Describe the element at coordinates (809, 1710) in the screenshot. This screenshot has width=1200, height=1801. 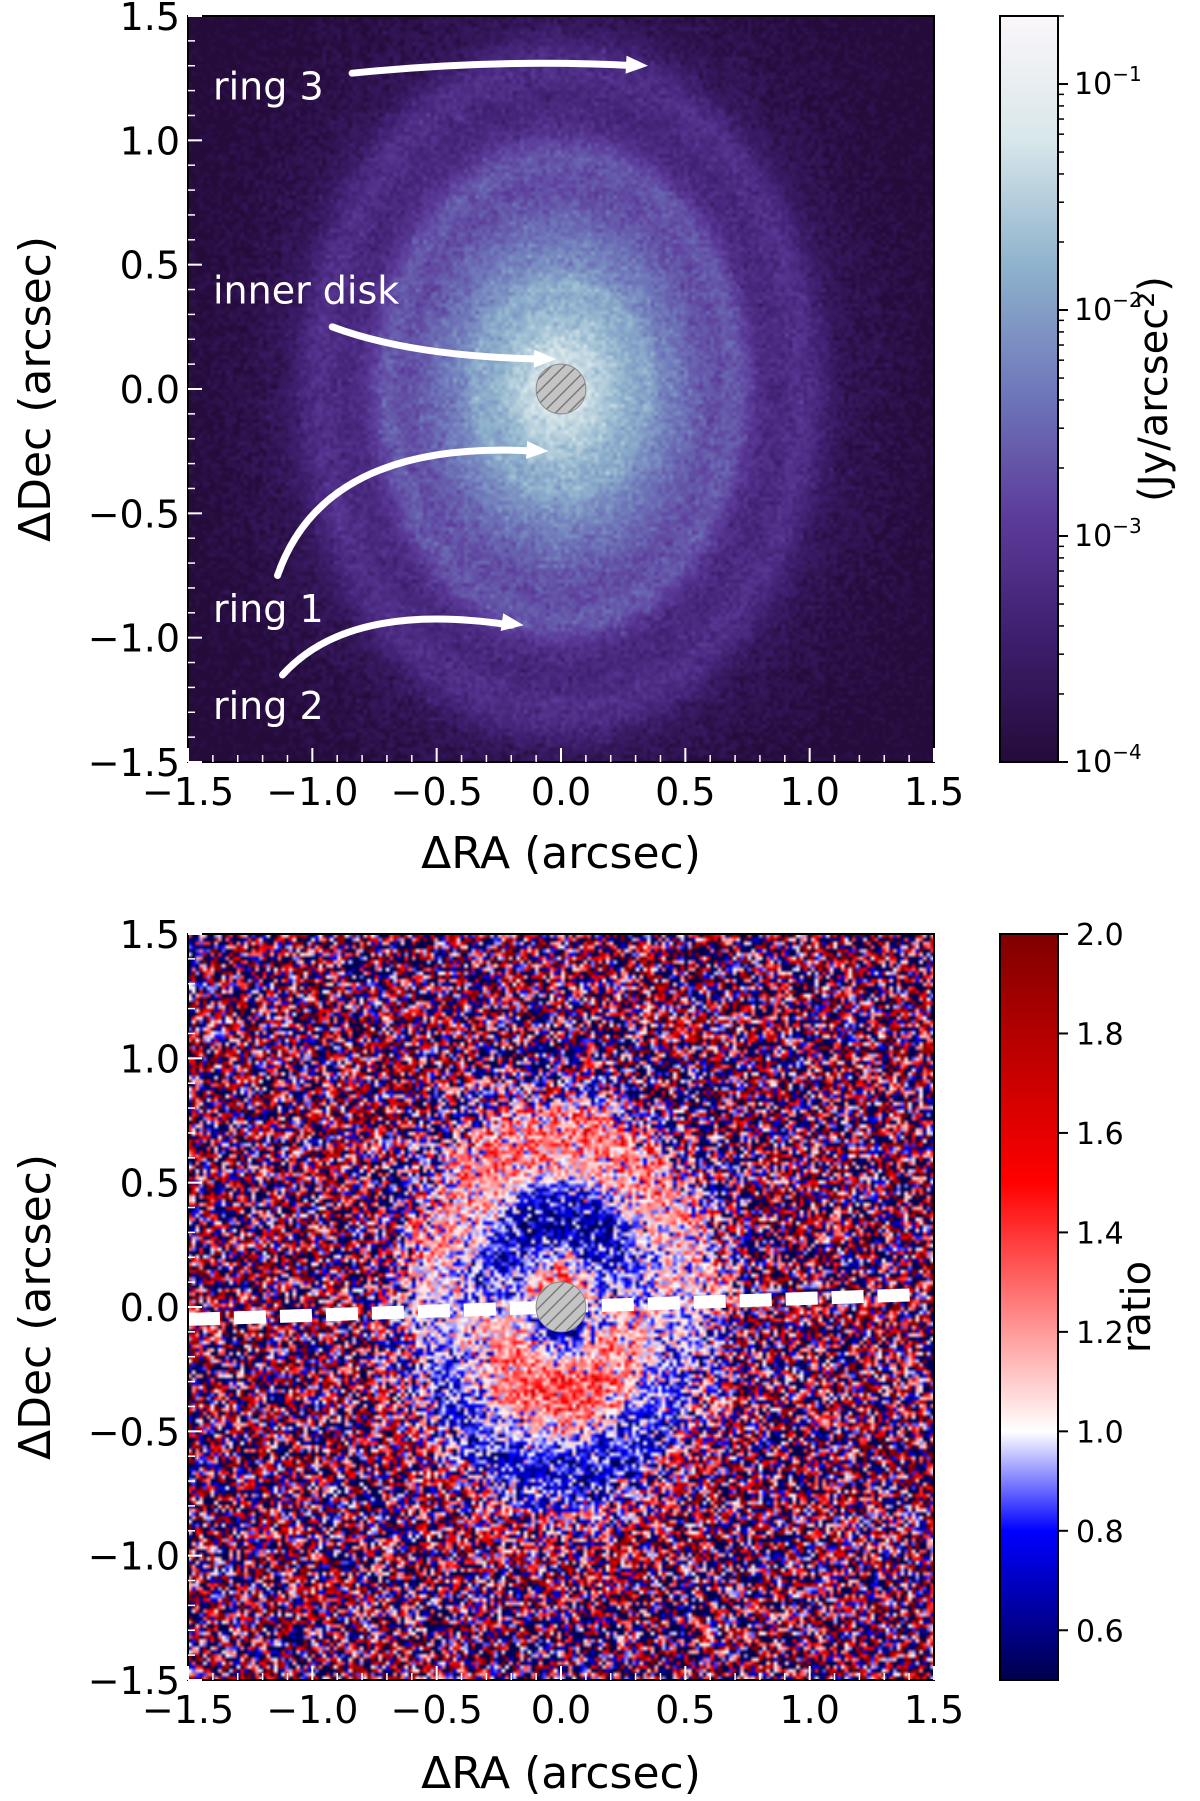
I see `bottom-x-tick-label: 1.0` at that location.